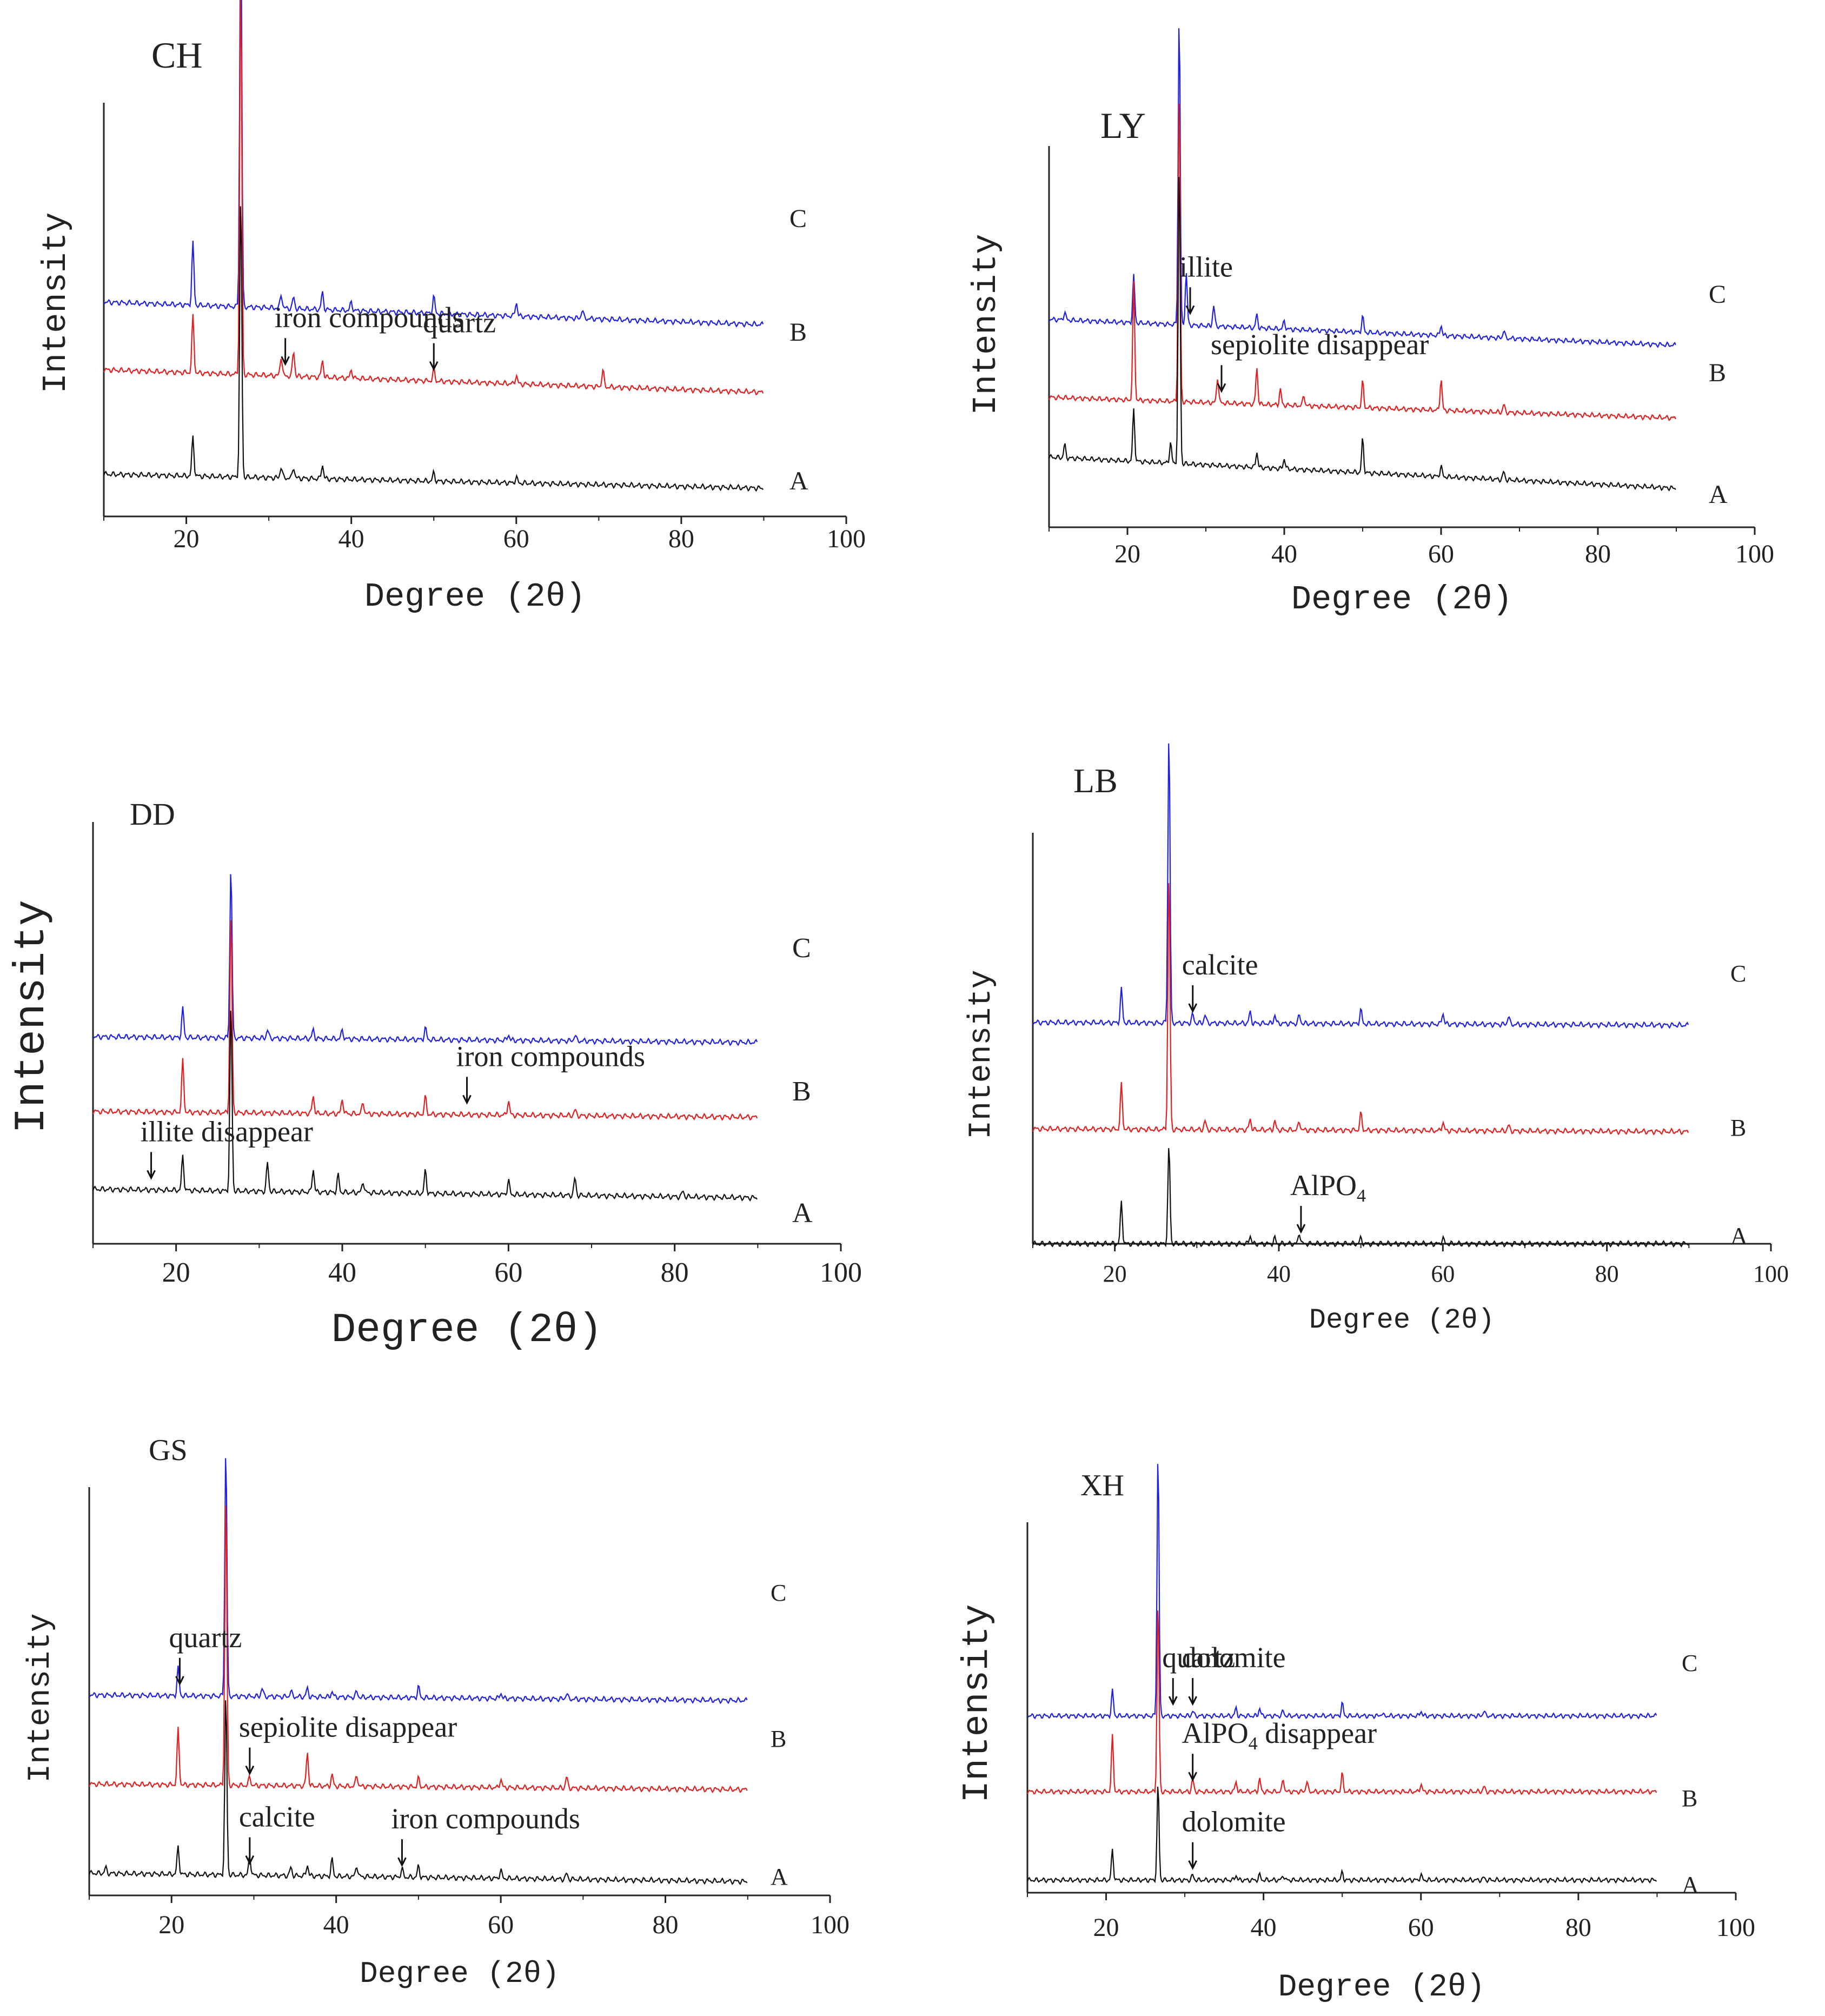 The width and height of the screenshot is (1825, 2016). What do you see at coordinates (1102, 1486) in the screenshot?
I see `panel-title: XH` at bounding box center [1102, 1486].